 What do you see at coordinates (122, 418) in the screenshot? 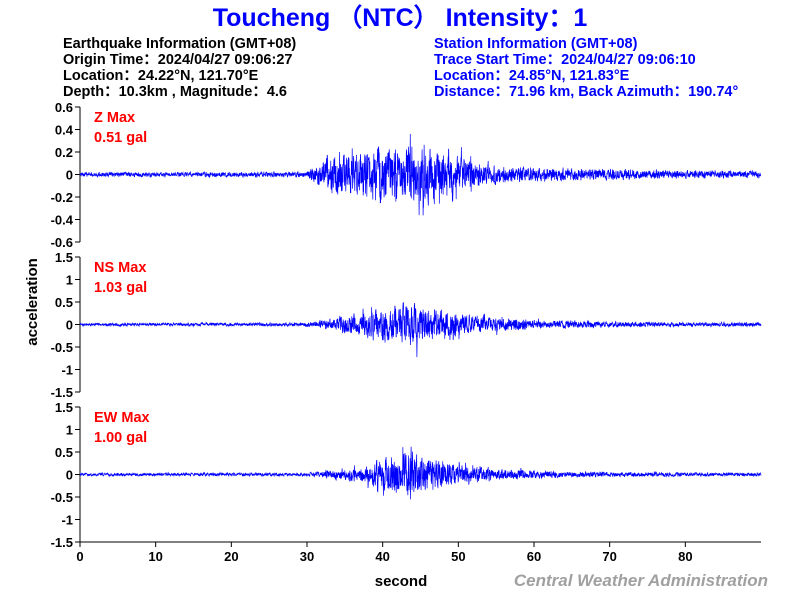
I see `max-label: EW Max` at bounding box center [122, 418].